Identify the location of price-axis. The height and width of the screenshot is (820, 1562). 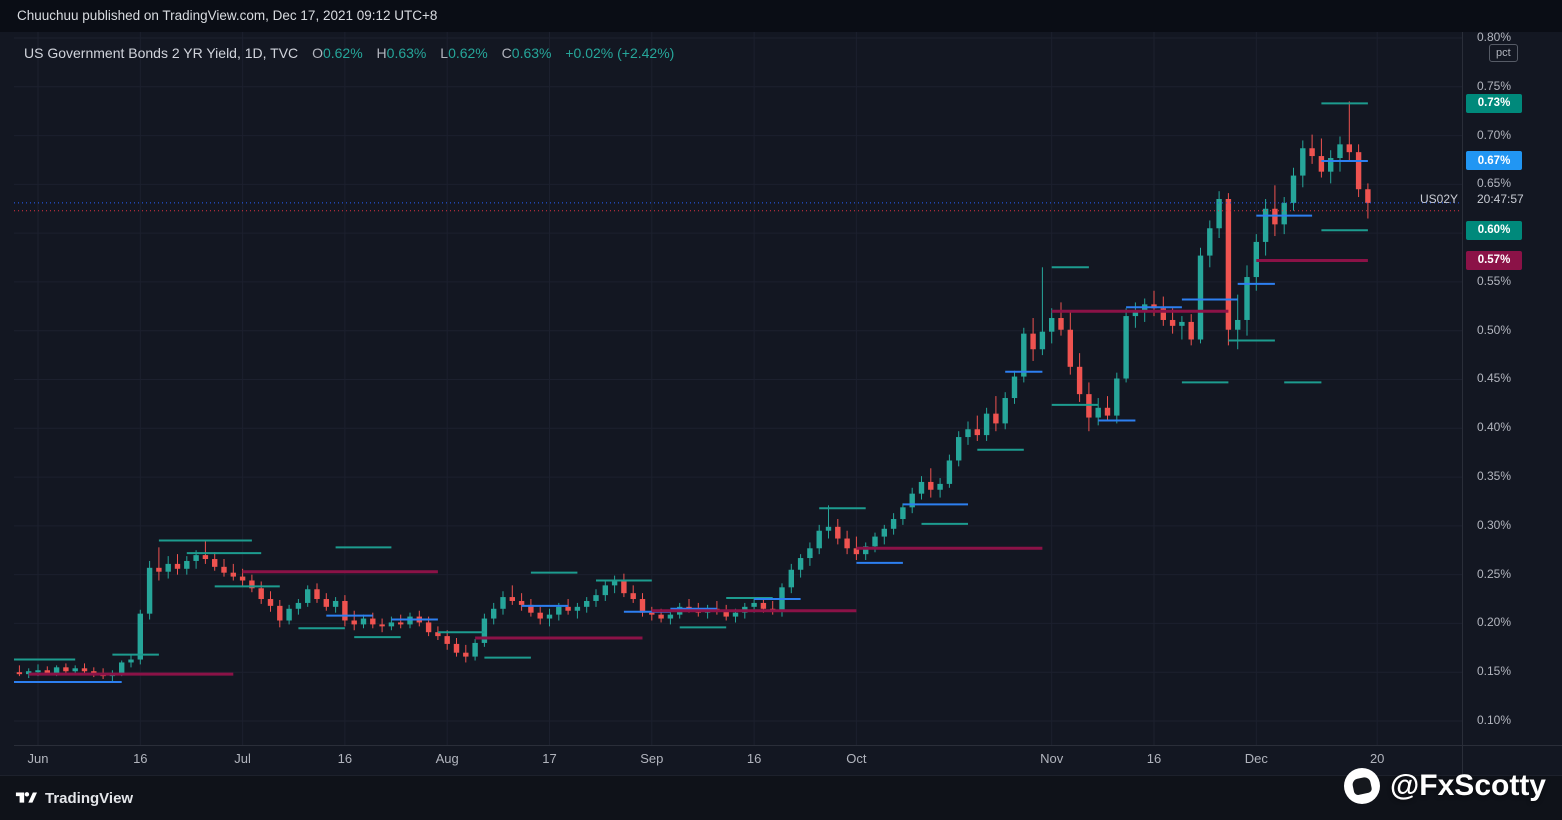
(1512, 388).